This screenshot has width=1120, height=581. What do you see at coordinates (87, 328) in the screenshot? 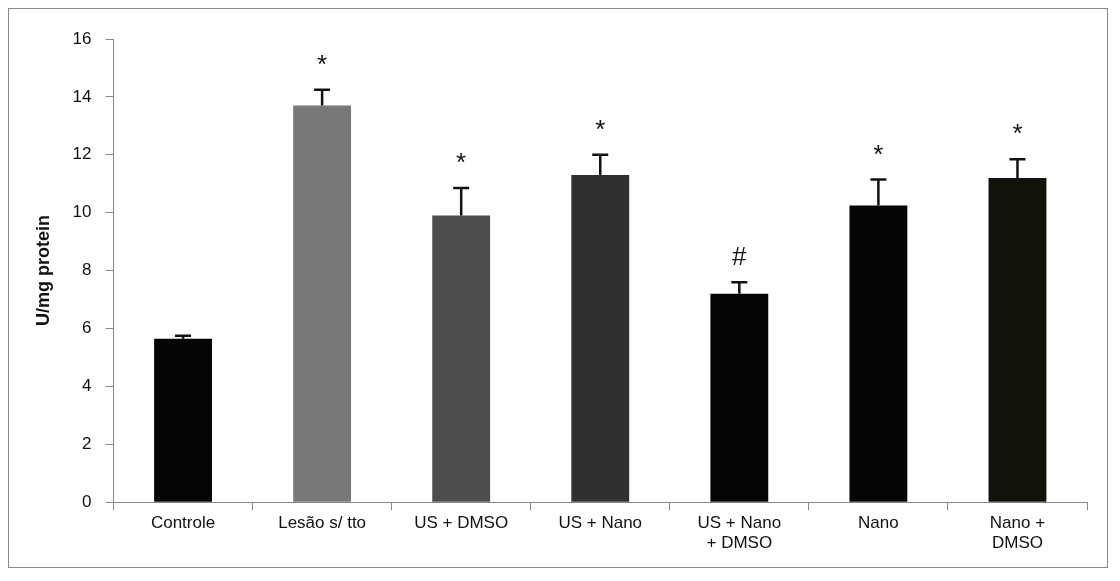
I see `y-tick-label: 6` at bounding box center [87, 328].